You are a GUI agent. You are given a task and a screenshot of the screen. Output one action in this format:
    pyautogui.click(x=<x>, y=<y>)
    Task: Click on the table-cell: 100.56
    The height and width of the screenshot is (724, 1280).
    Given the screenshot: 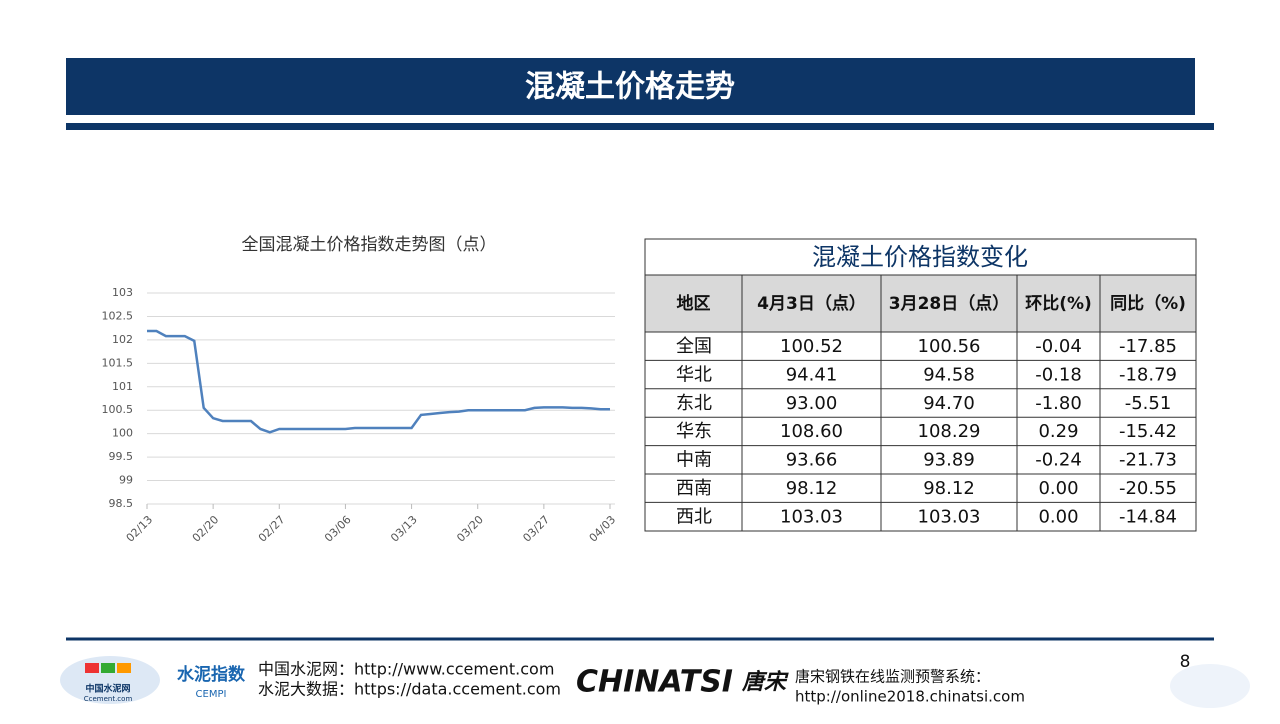 What is the action you would take?
    pyautogui.click(x=949, y=346)
    